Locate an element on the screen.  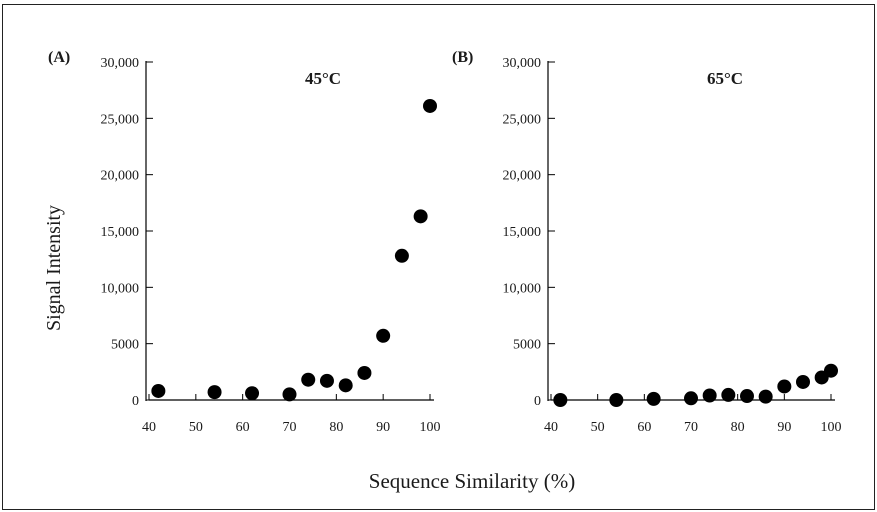
panel-b-x-tick-label: 80 is located at coordinates (738, 427).